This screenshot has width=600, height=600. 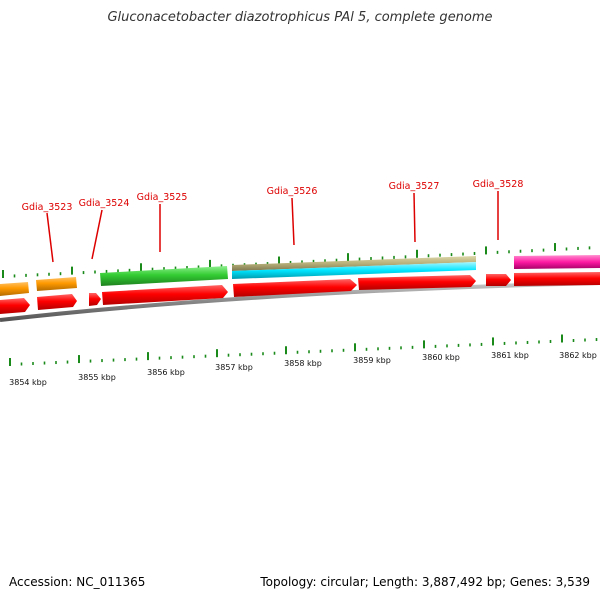 I want to click on feature-tan, so click(x=354, y=263).